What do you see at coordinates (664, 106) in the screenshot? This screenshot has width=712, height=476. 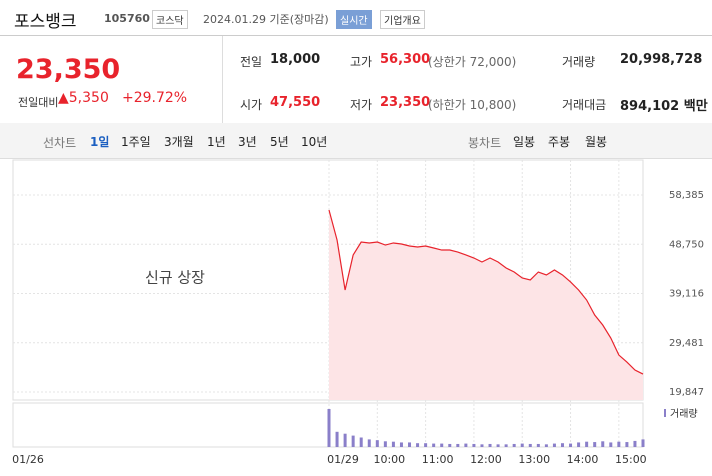 I see `stat-value: 894,102 백만` at bounding box center [664, 106].